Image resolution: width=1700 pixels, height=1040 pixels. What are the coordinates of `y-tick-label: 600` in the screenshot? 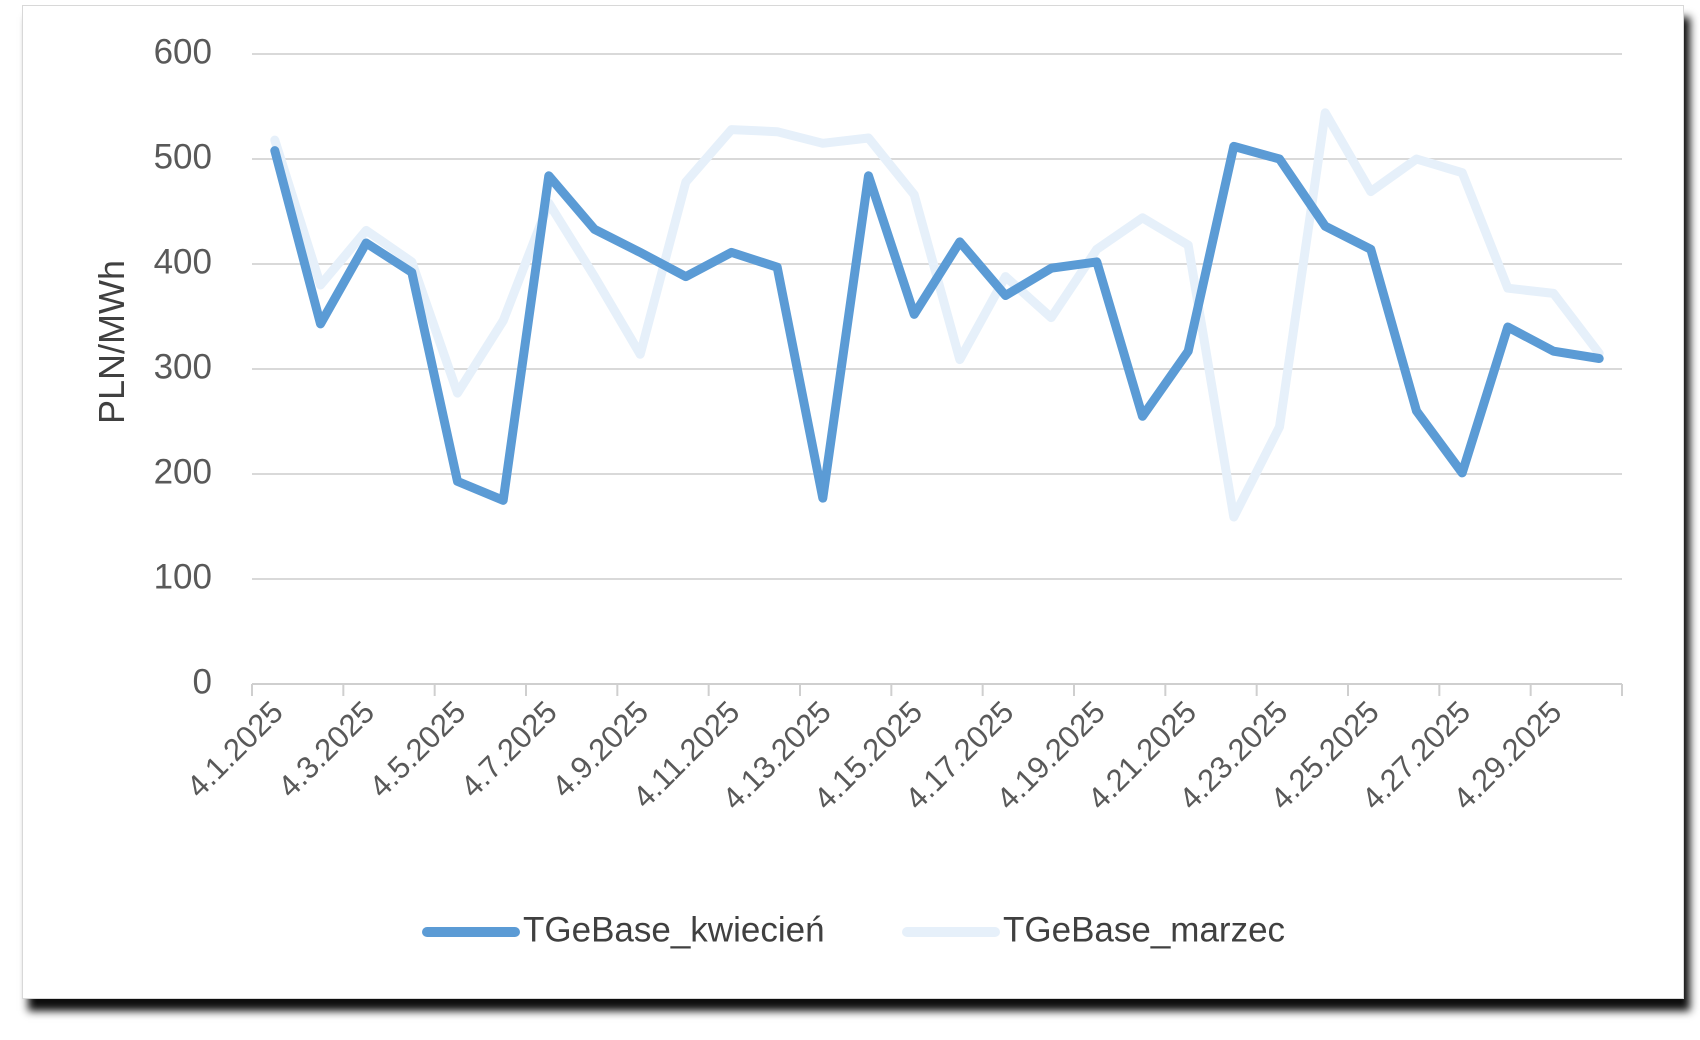 It's located at (183, 51).